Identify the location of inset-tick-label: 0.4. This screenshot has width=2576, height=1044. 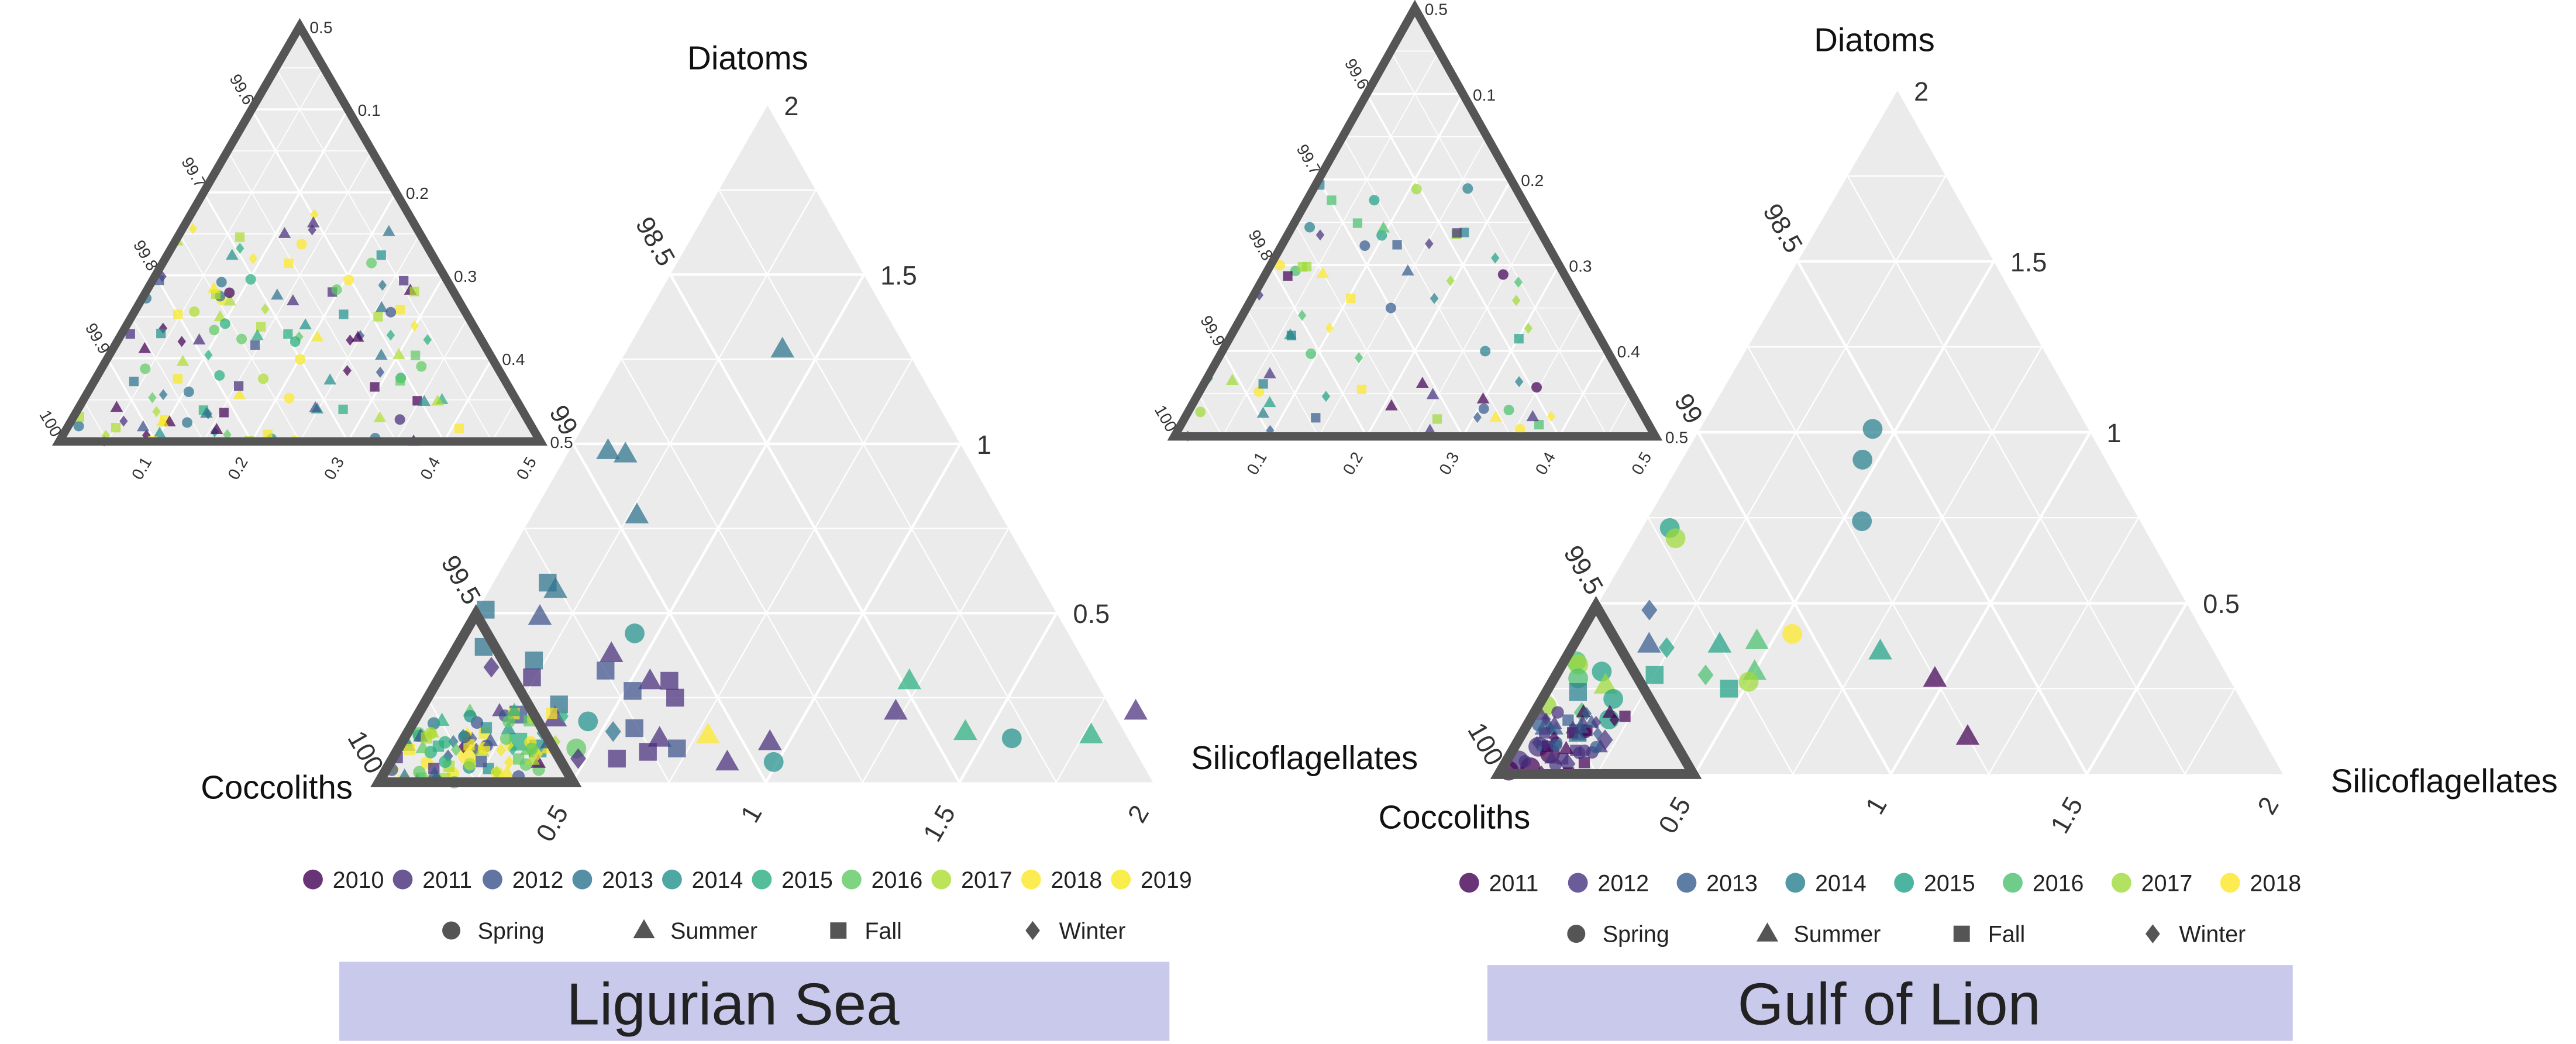
(513, 359).